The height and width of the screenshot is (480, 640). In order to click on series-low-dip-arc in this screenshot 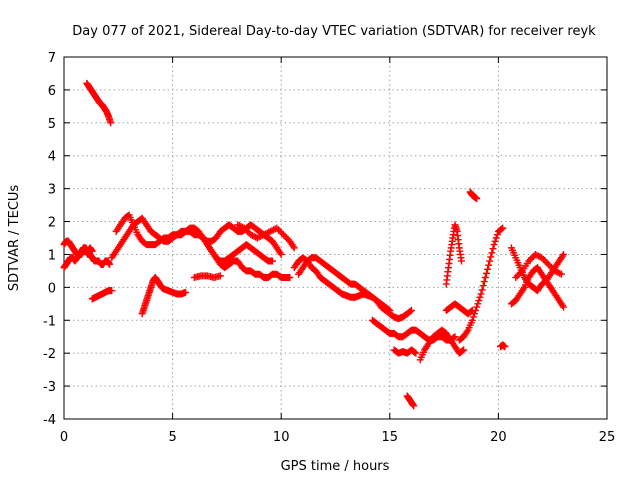, I will do `click(102, 295)`.